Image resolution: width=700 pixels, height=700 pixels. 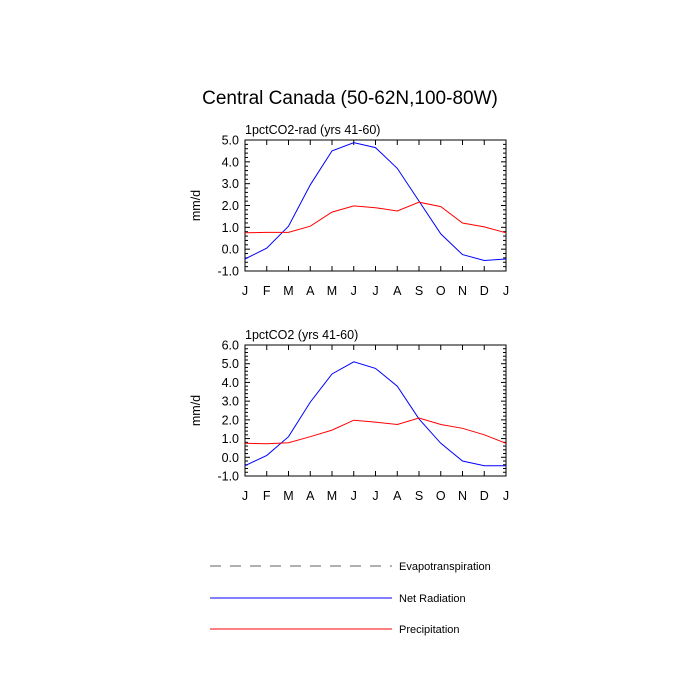 I want to click on panel-title: 1pctCO2 (yrs 41-60), so click(x=301, y=335).